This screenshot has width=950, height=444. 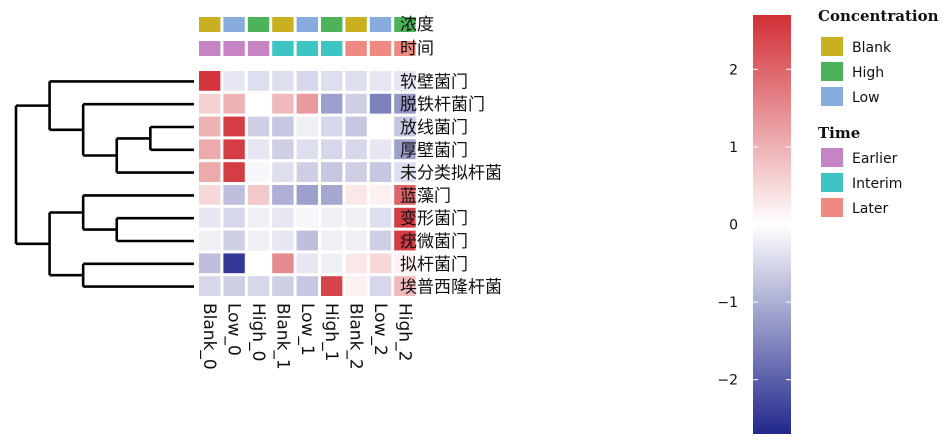 I want to click on legend-item-label: Earlier, so click(x=875, y=159).